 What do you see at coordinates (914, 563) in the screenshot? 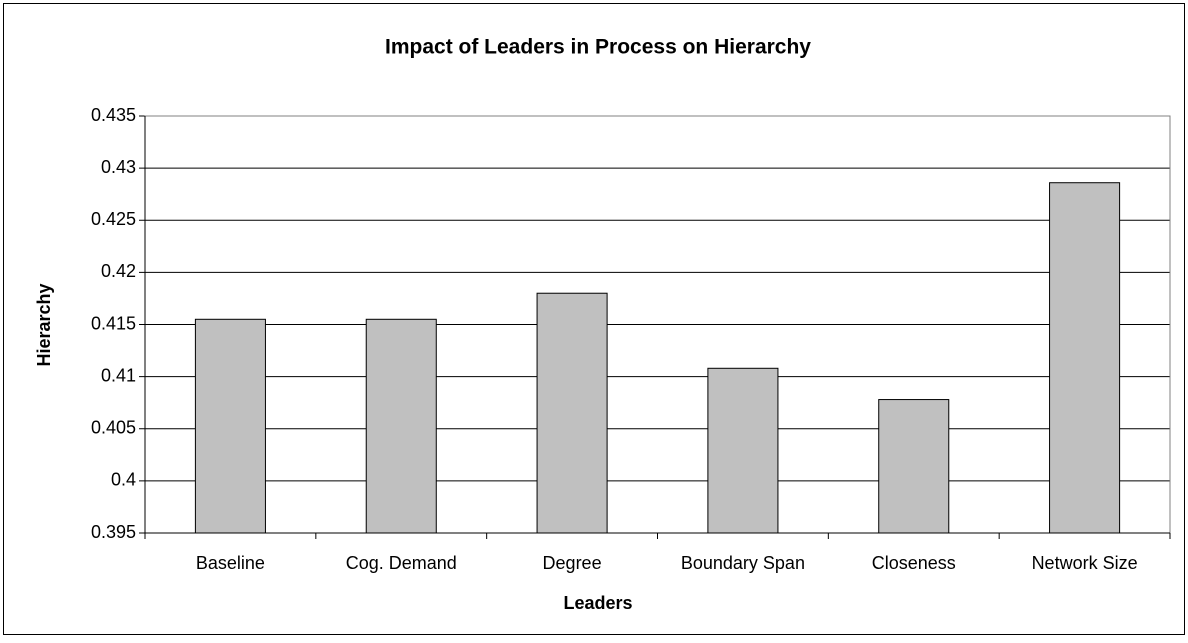
I see `x-tick-label: Closeness` at bounding box center [914, 563].